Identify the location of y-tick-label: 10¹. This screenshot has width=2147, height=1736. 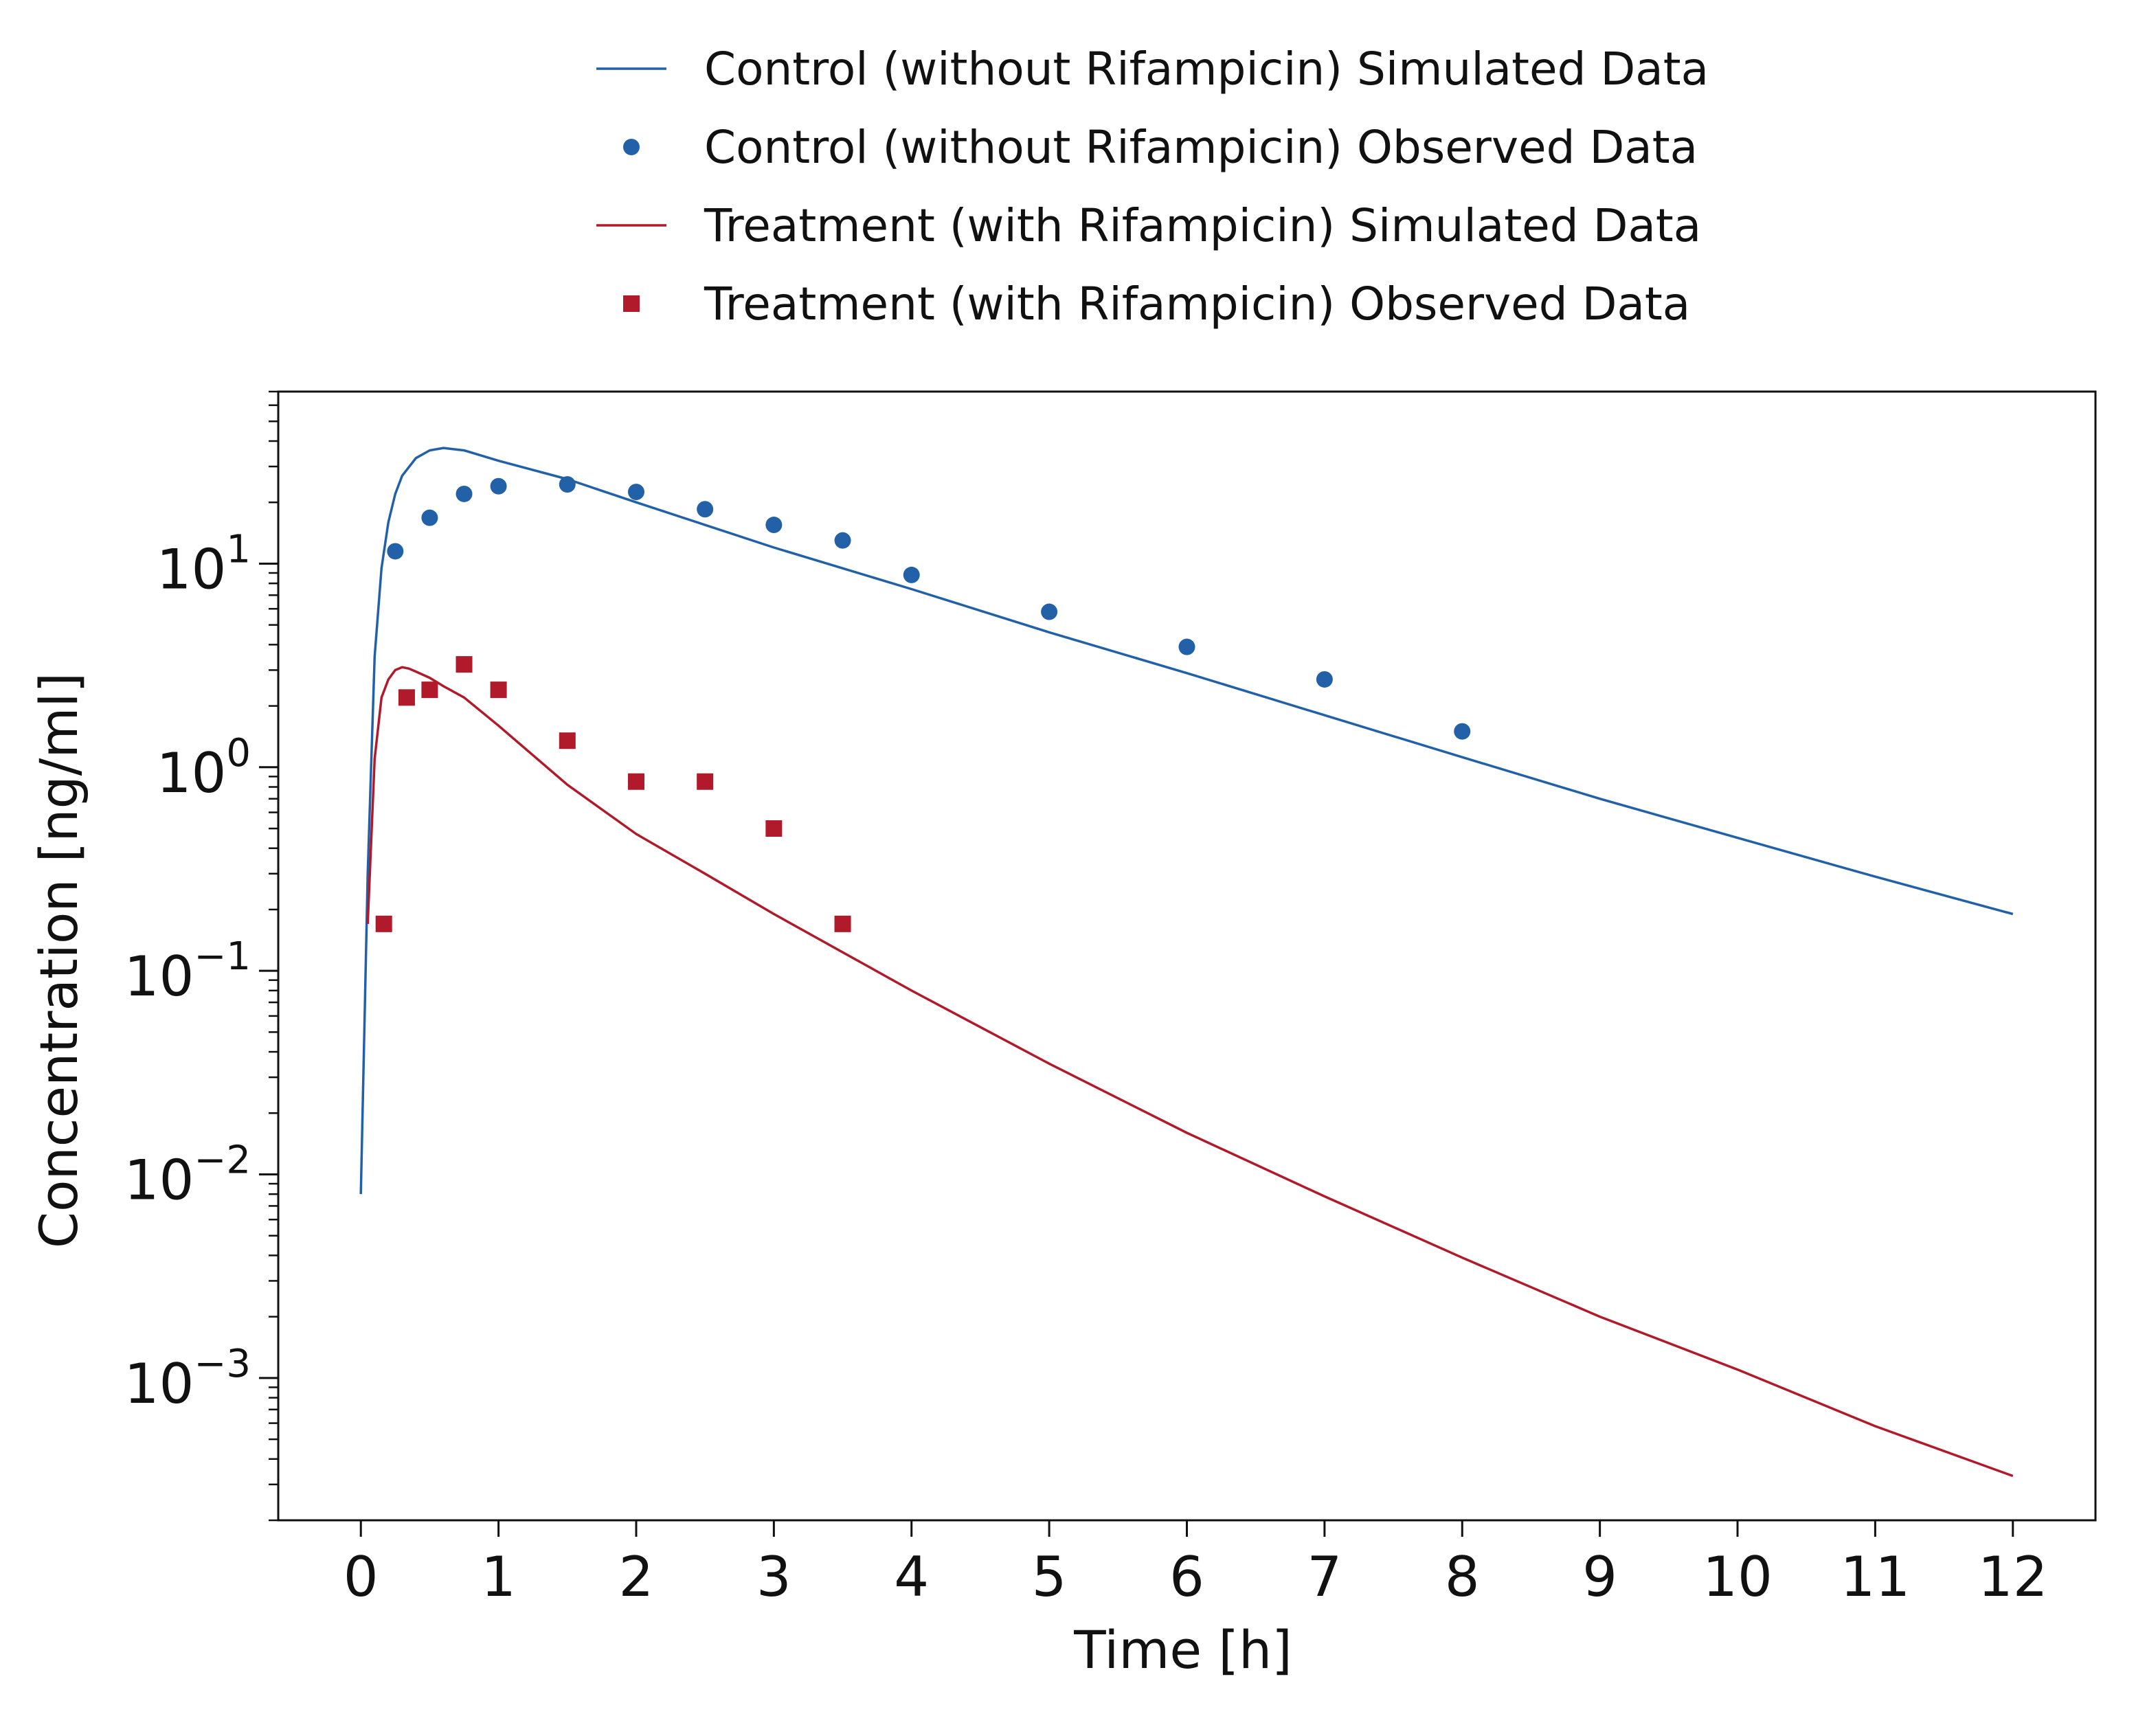
(204, 564).